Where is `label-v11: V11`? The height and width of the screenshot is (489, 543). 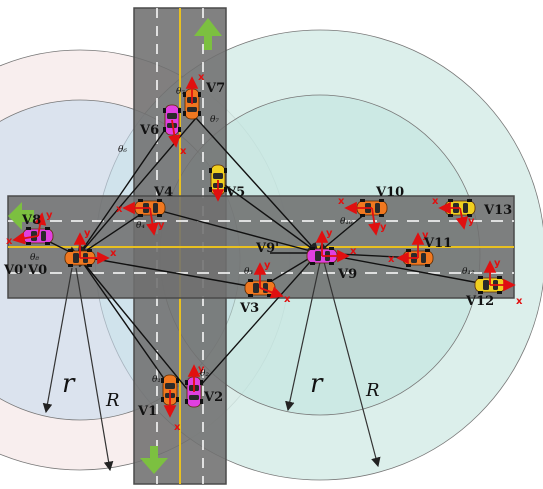 label-v11: V11 is located at coordinates (437, 243).